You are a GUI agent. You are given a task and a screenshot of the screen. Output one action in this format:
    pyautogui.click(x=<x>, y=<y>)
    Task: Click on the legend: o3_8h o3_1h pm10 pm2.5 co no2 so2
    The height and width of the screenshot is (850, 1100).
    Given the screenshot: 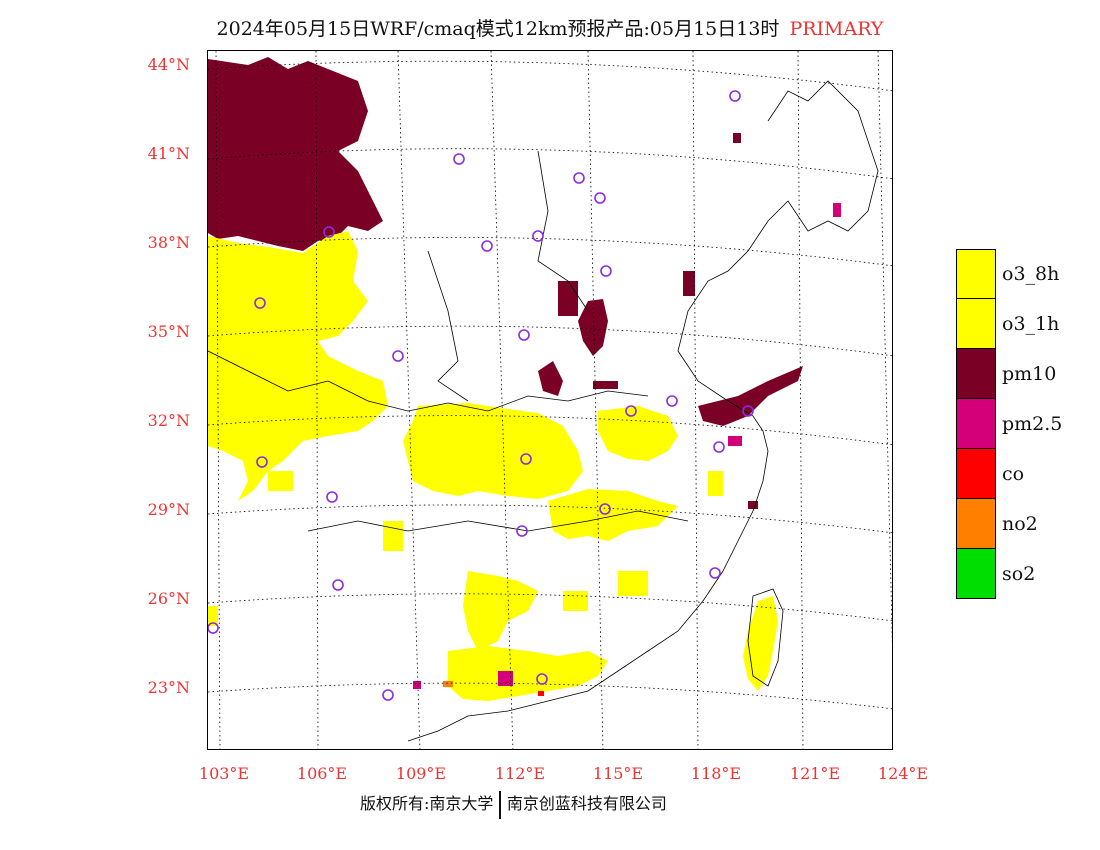 What is the action you would take?
    pyautogui.click(x=1026, y=424)
    